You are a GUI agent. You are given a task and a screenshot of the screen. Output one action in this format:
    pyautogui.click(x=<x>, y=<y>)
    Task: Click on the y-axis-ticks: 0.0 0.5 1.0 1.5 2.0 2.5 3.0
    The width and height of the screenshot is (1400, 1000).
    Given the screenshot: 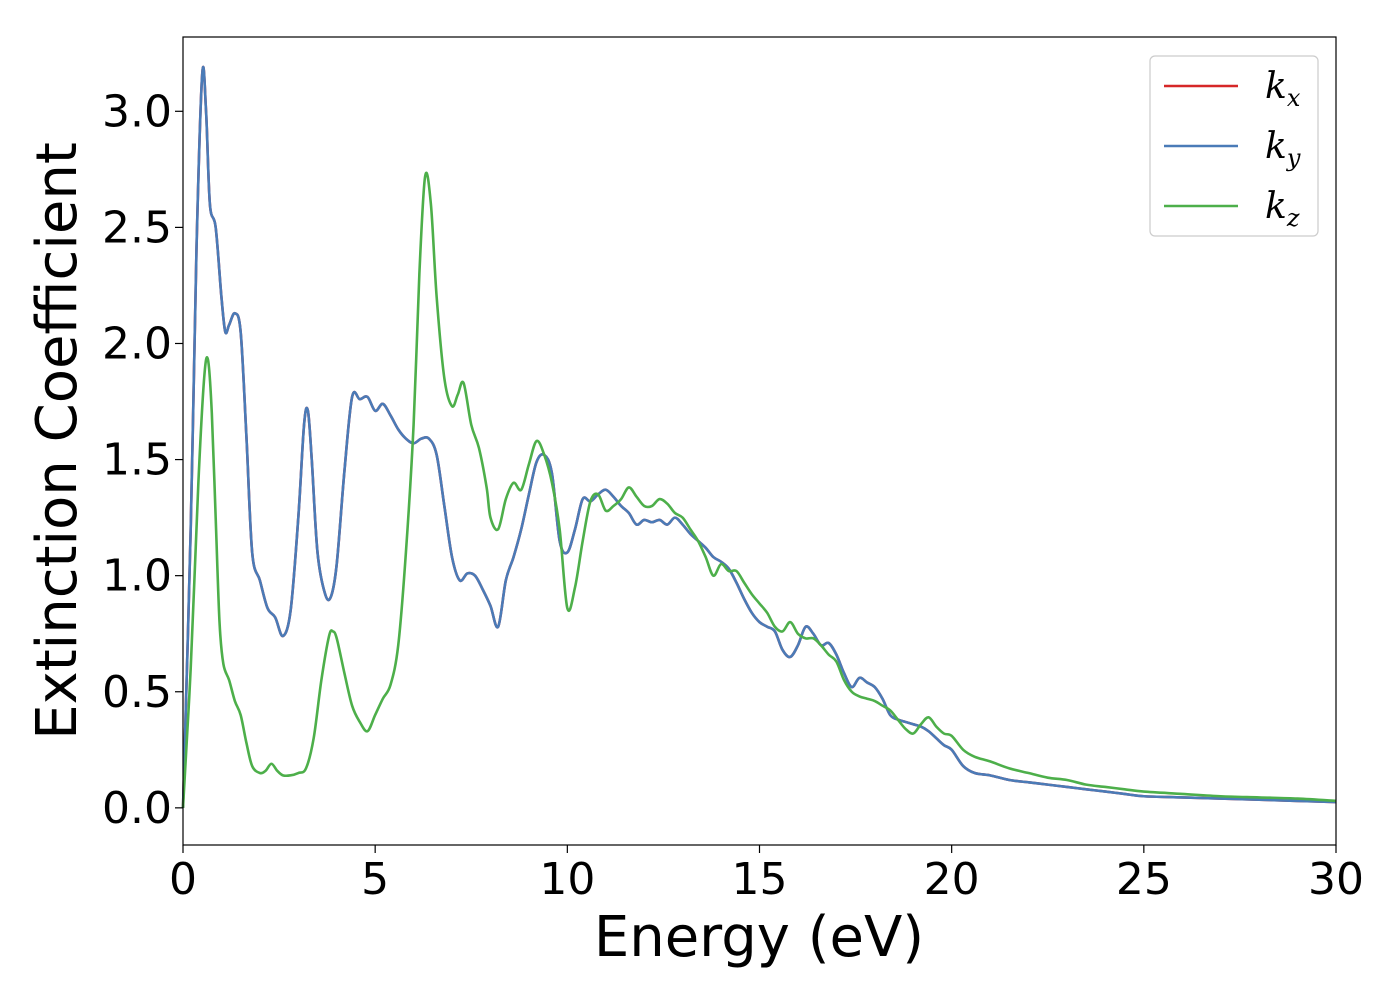 What is the action you would take?
    pyautogui.click(x=142, y=460)
    